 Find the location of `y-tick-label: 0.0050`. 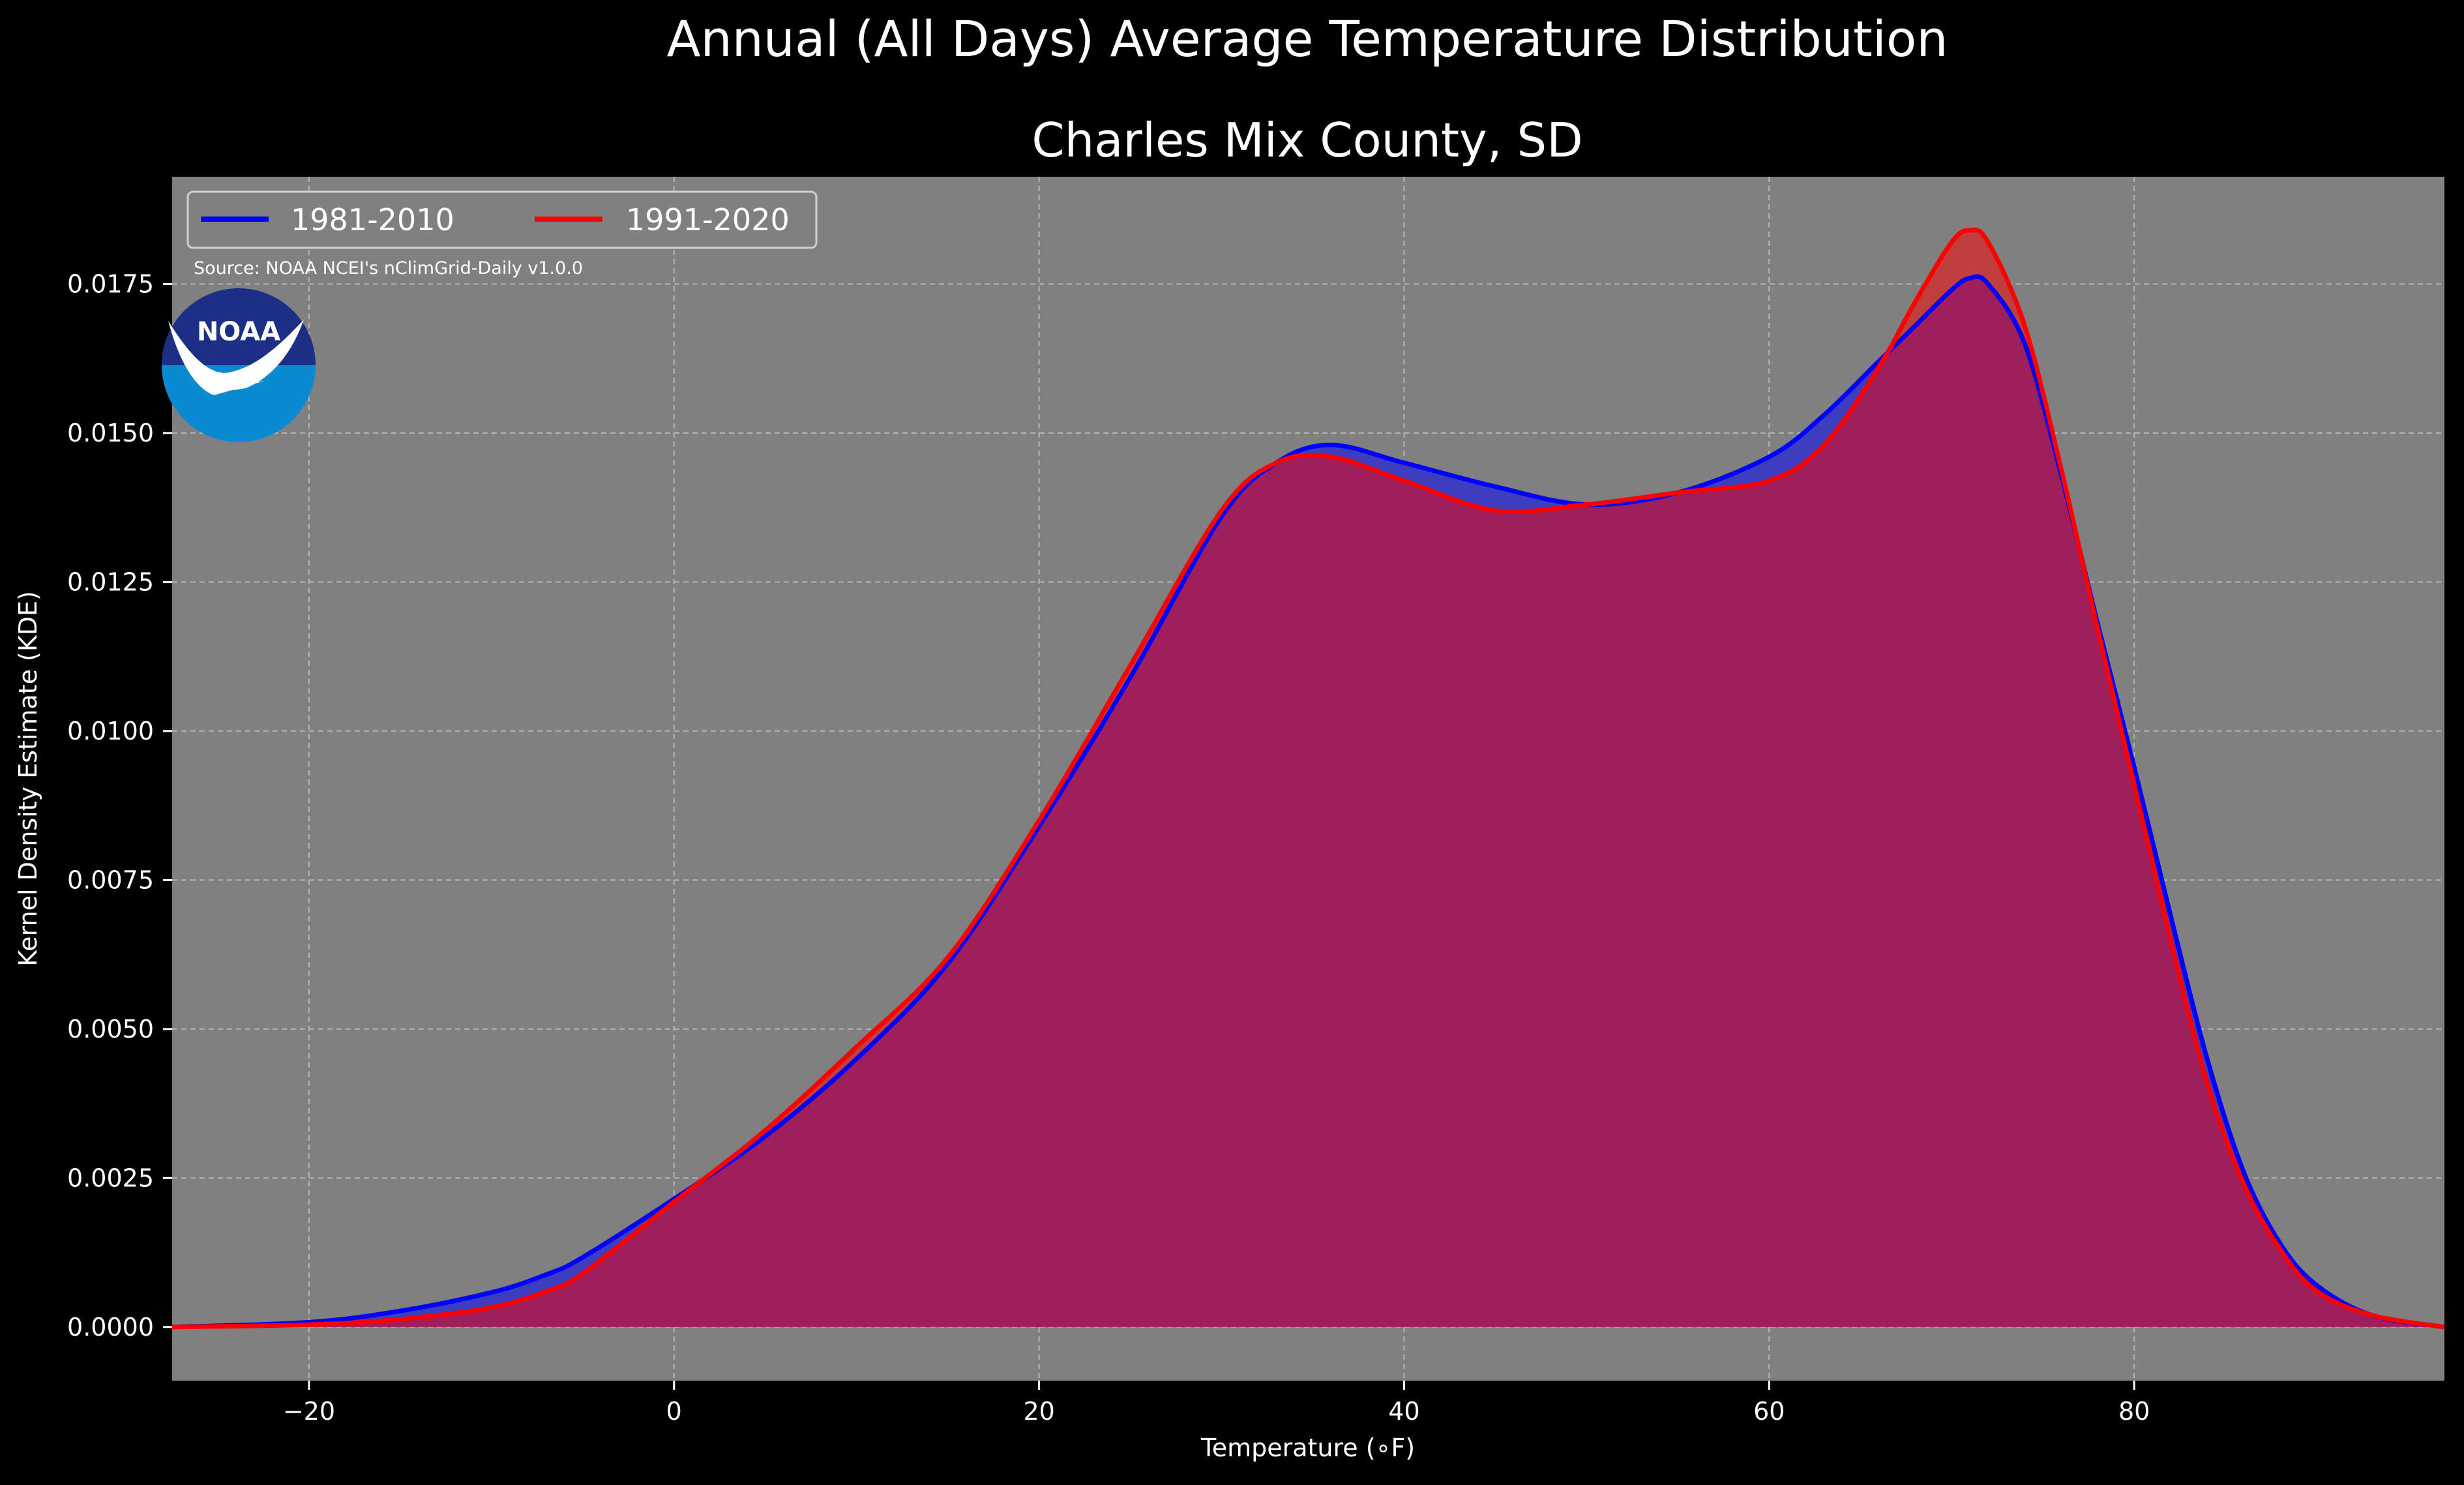

y-tick-label: 0.0050 is located at coordinates (110, 1029).